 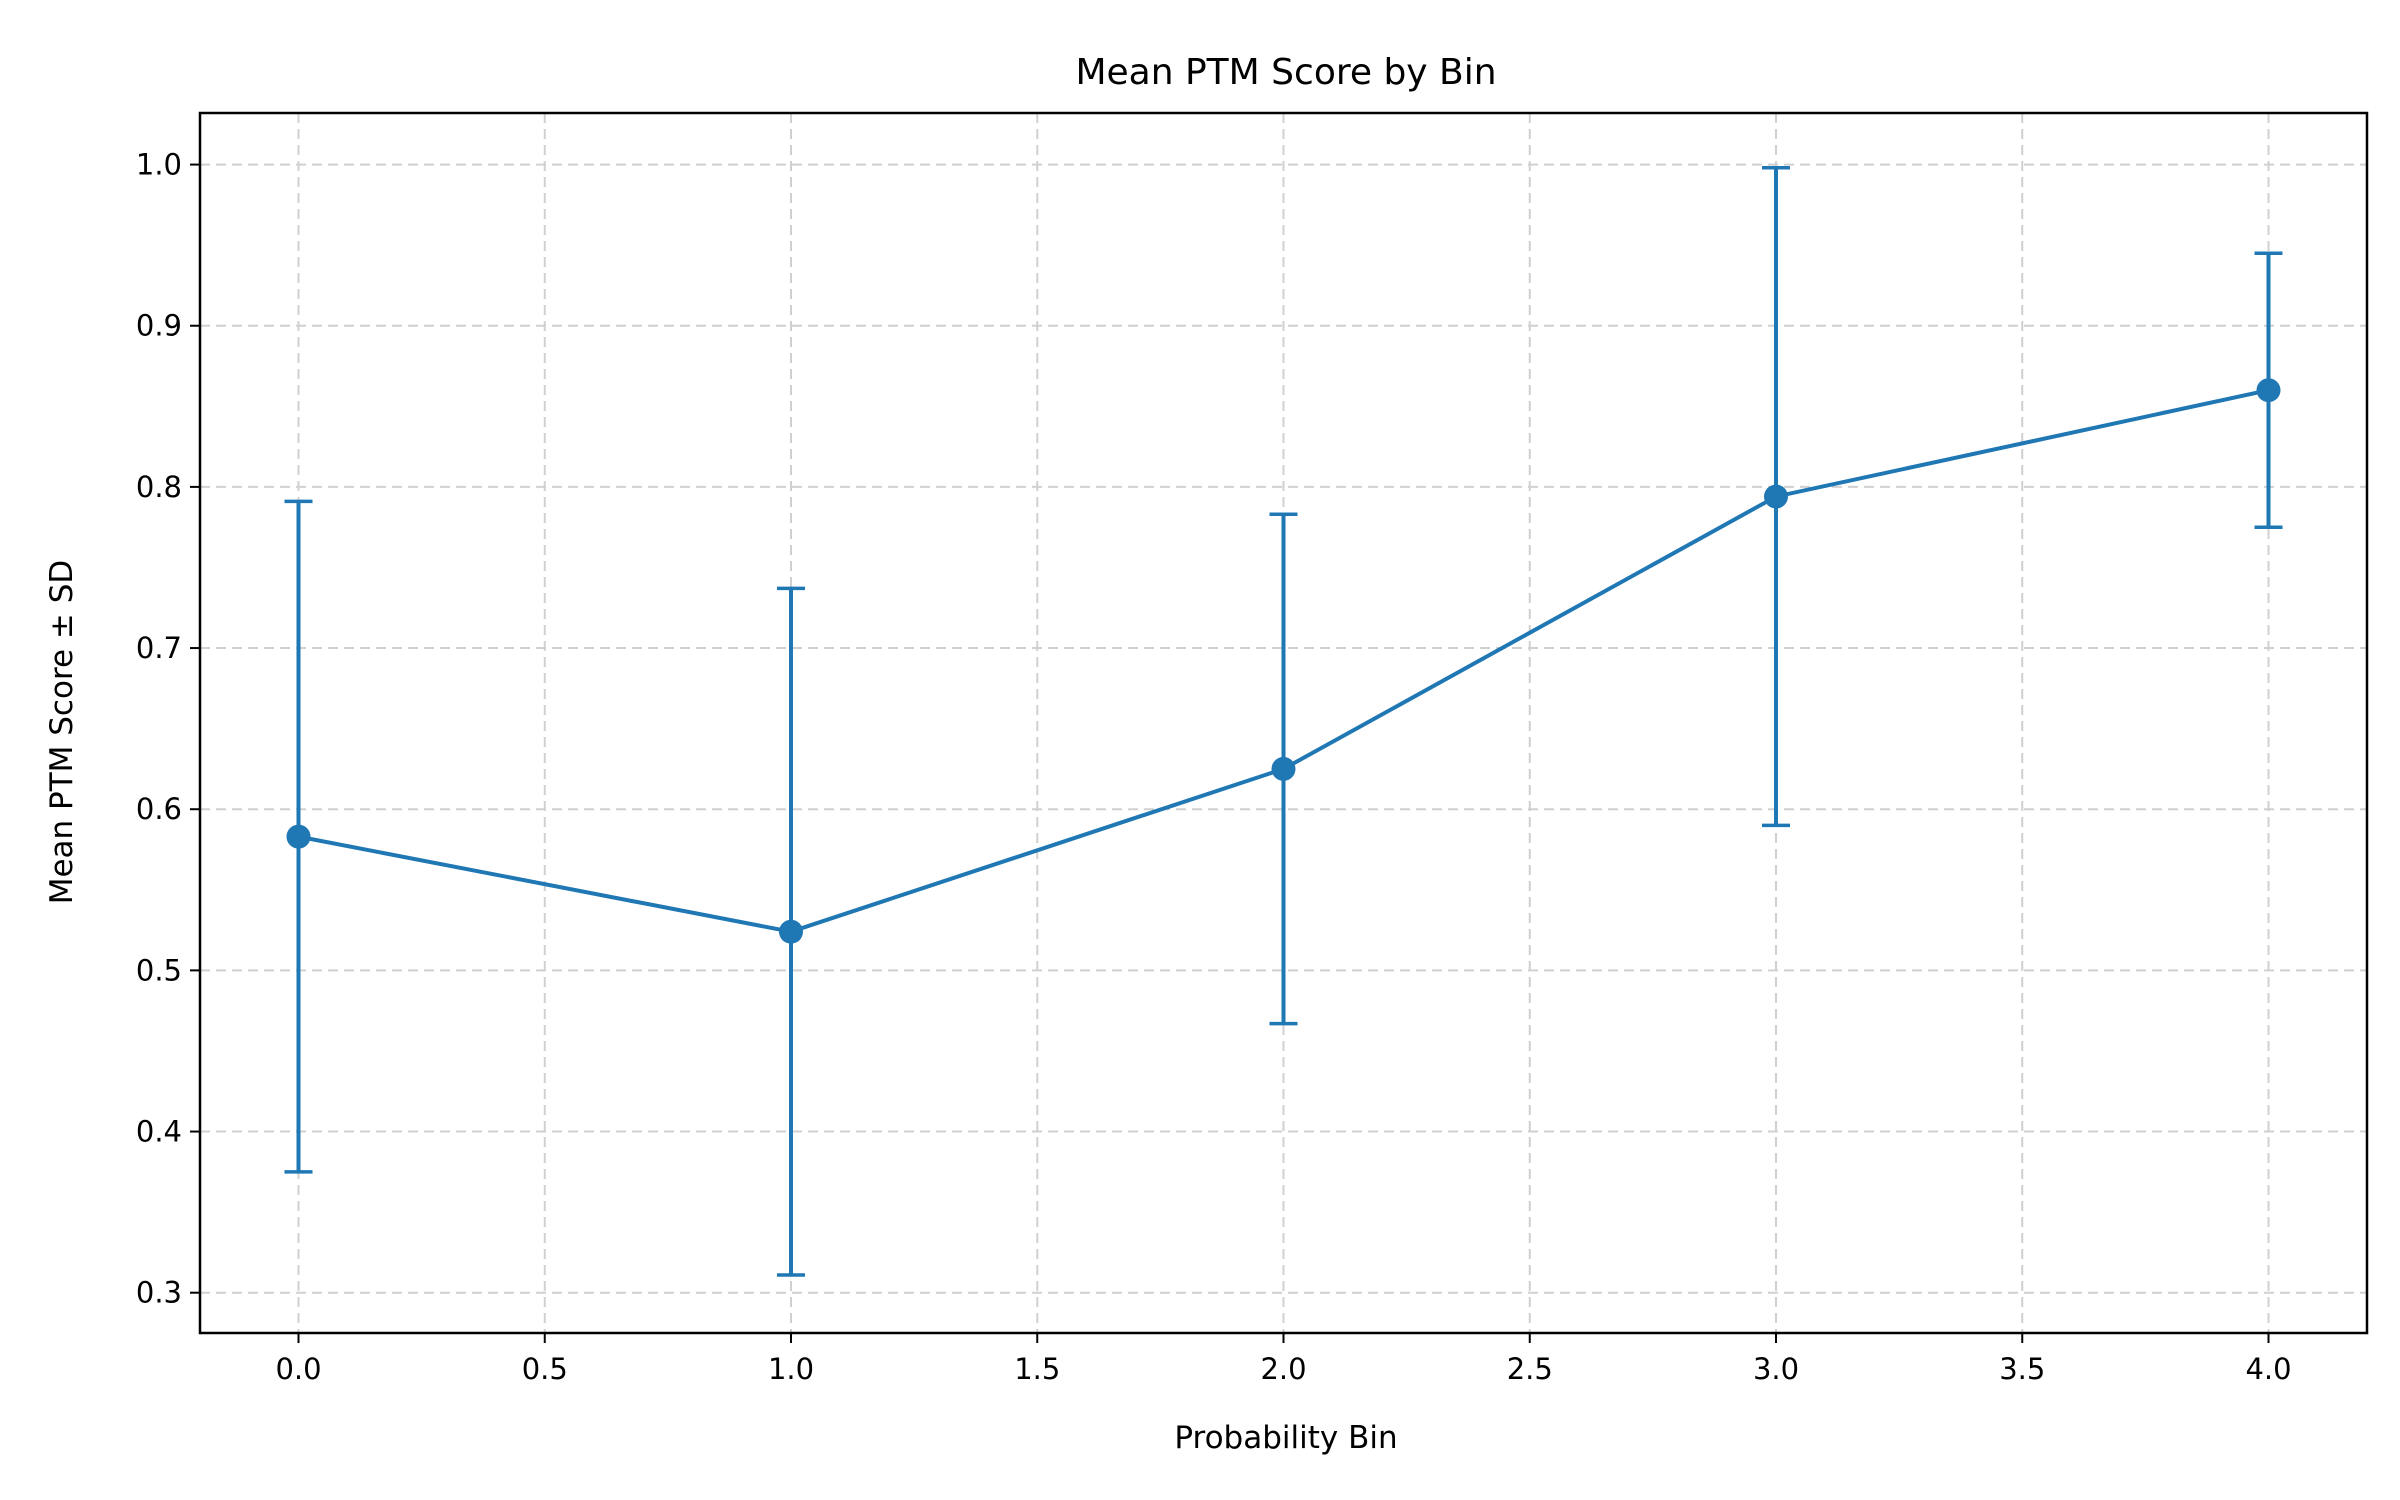 What do you see at coordinates (159, 648) in the screenshot?
I see `y-tick-label: 0.7` at bounding box center [159, 648].